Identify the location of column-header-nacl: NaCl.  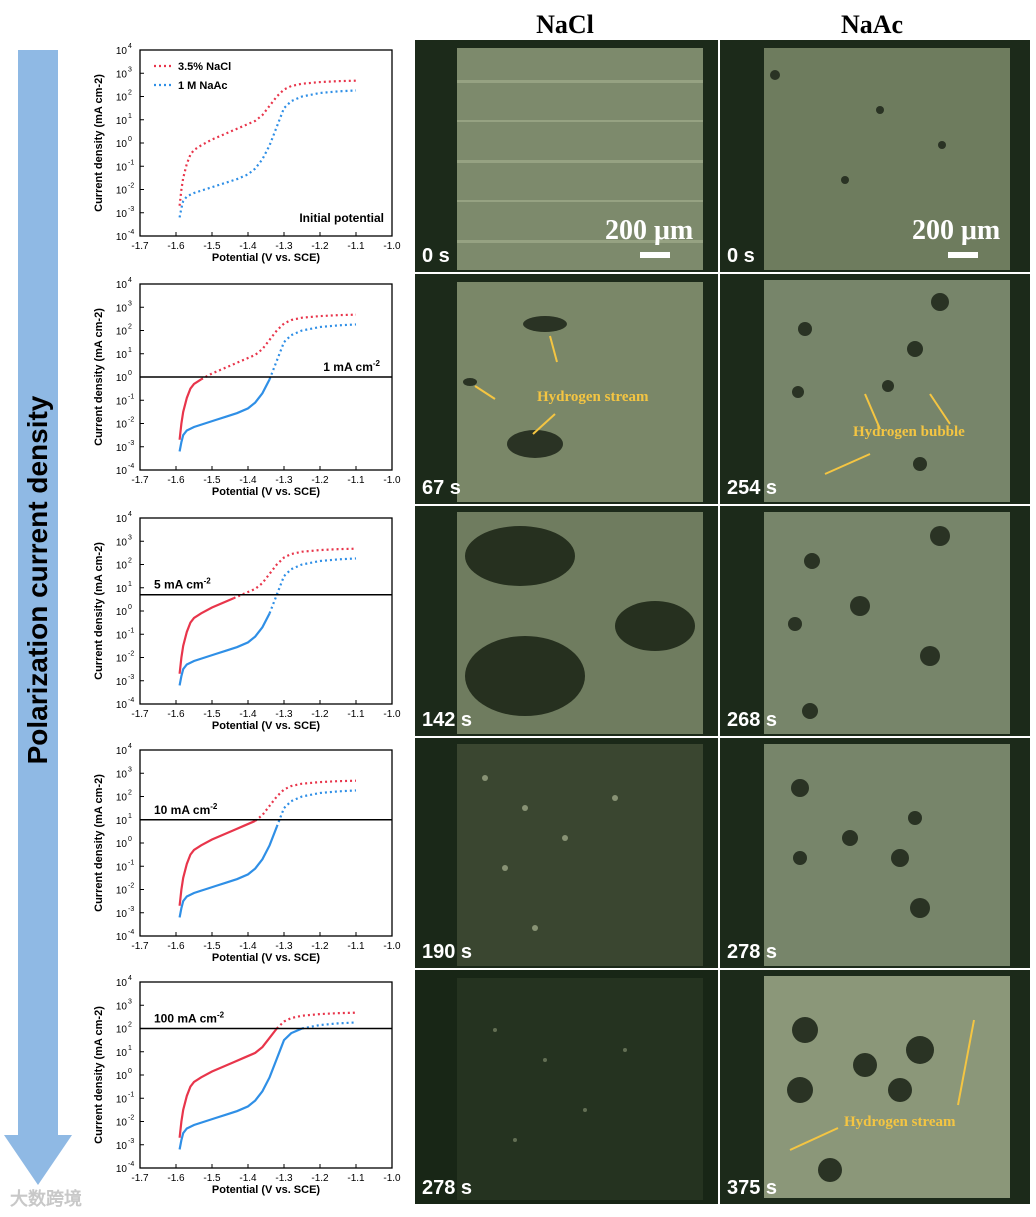
(565, 24).